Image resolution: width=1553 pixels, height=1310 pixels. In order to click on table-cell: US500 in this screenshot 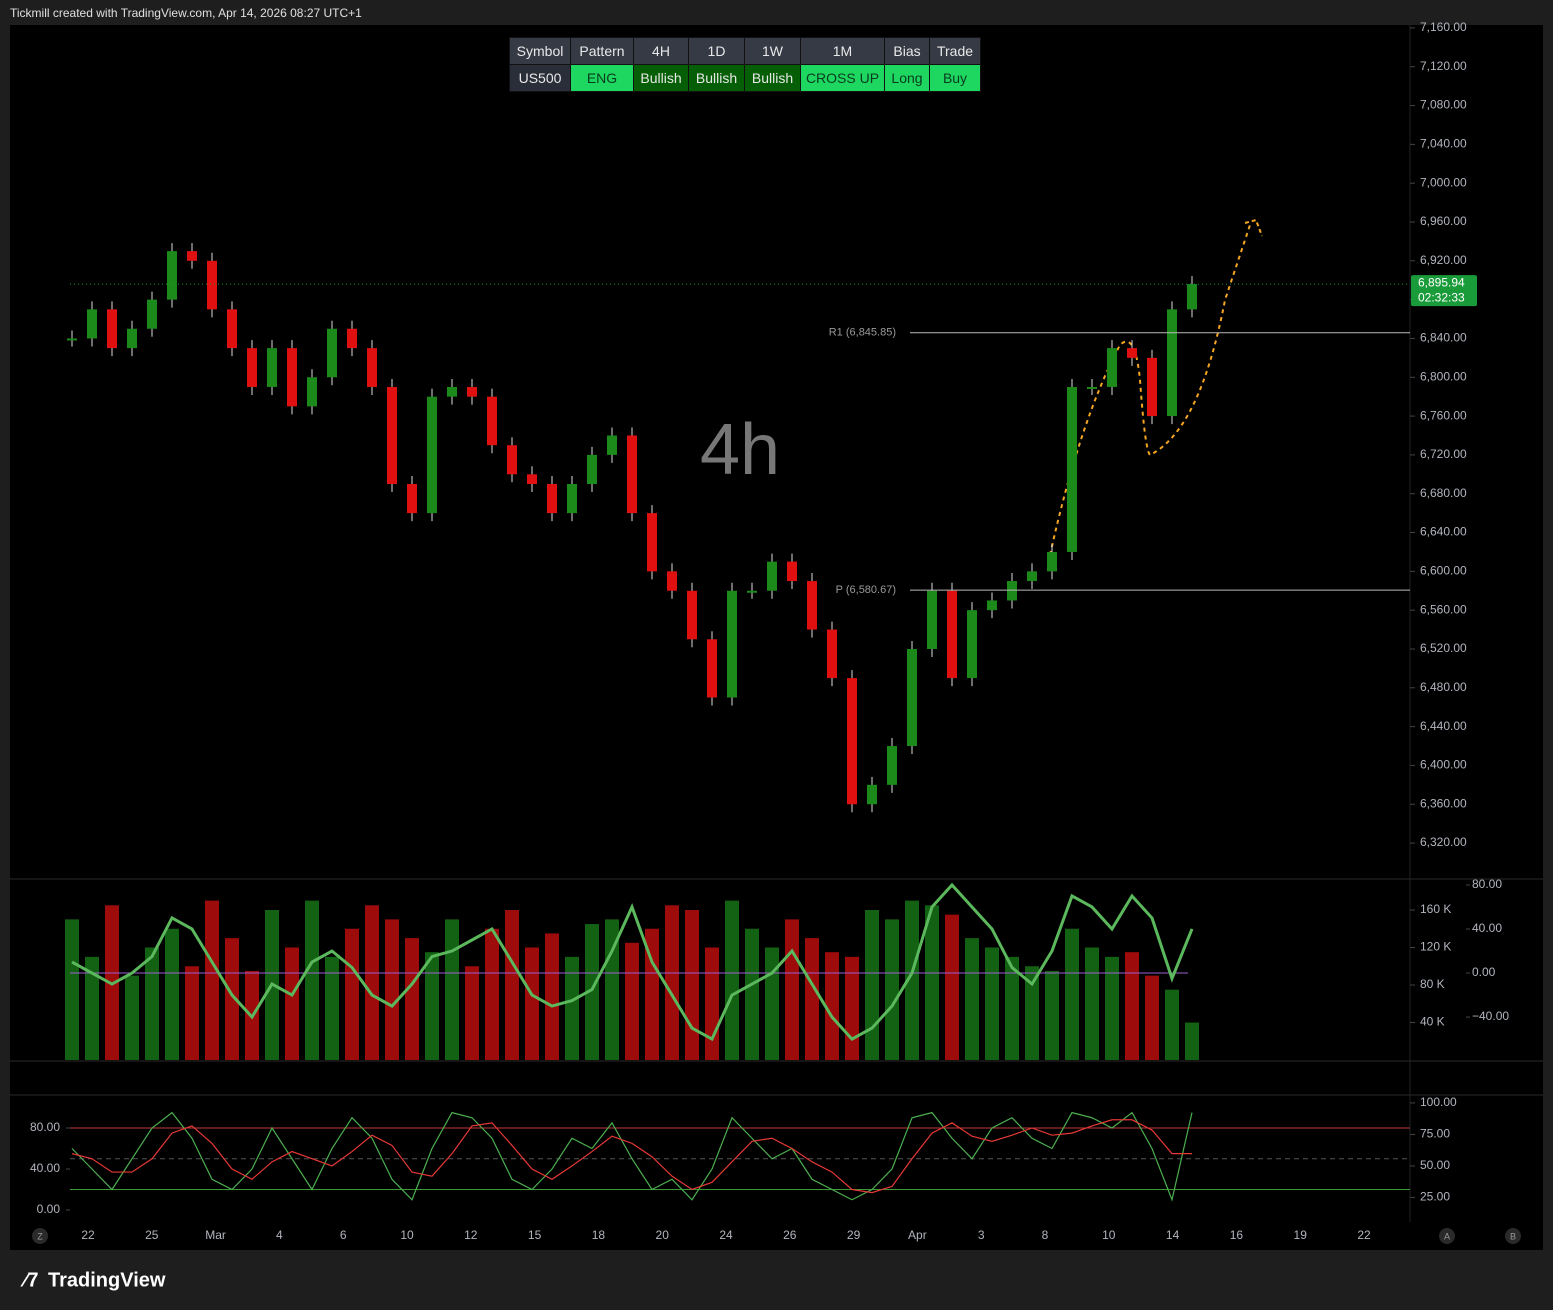, I will do `click(540, 78)`.